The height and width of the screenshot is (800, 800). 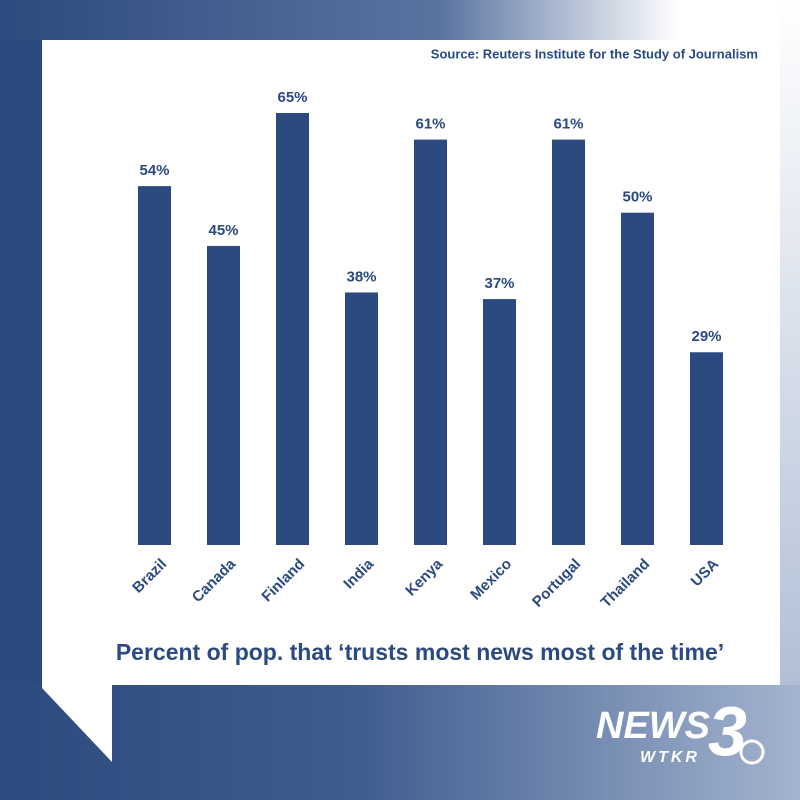 I want to click on logo-eye, so click(x=752, y=752).